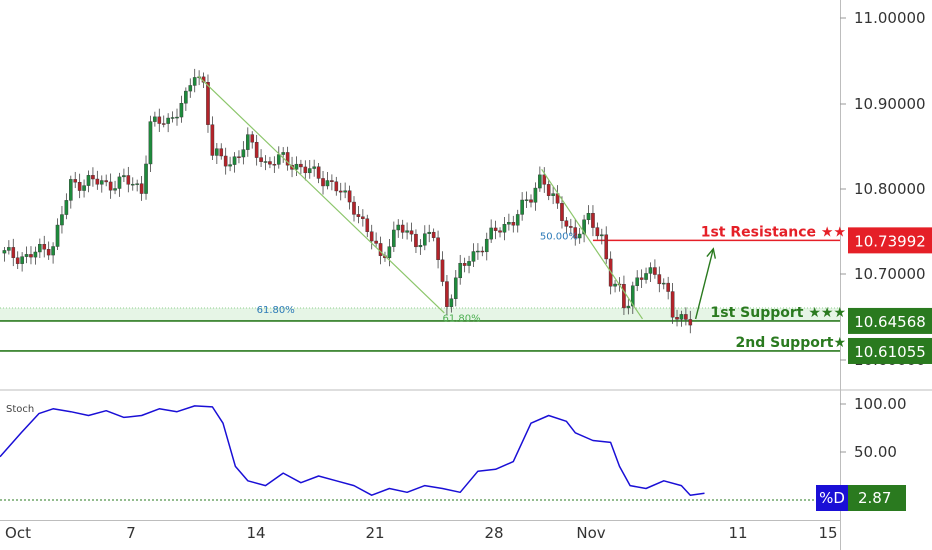  Describe the element at coordinates (875, 452) in the screenshot. I see `stoch-tick-label: 50.00` at that location.